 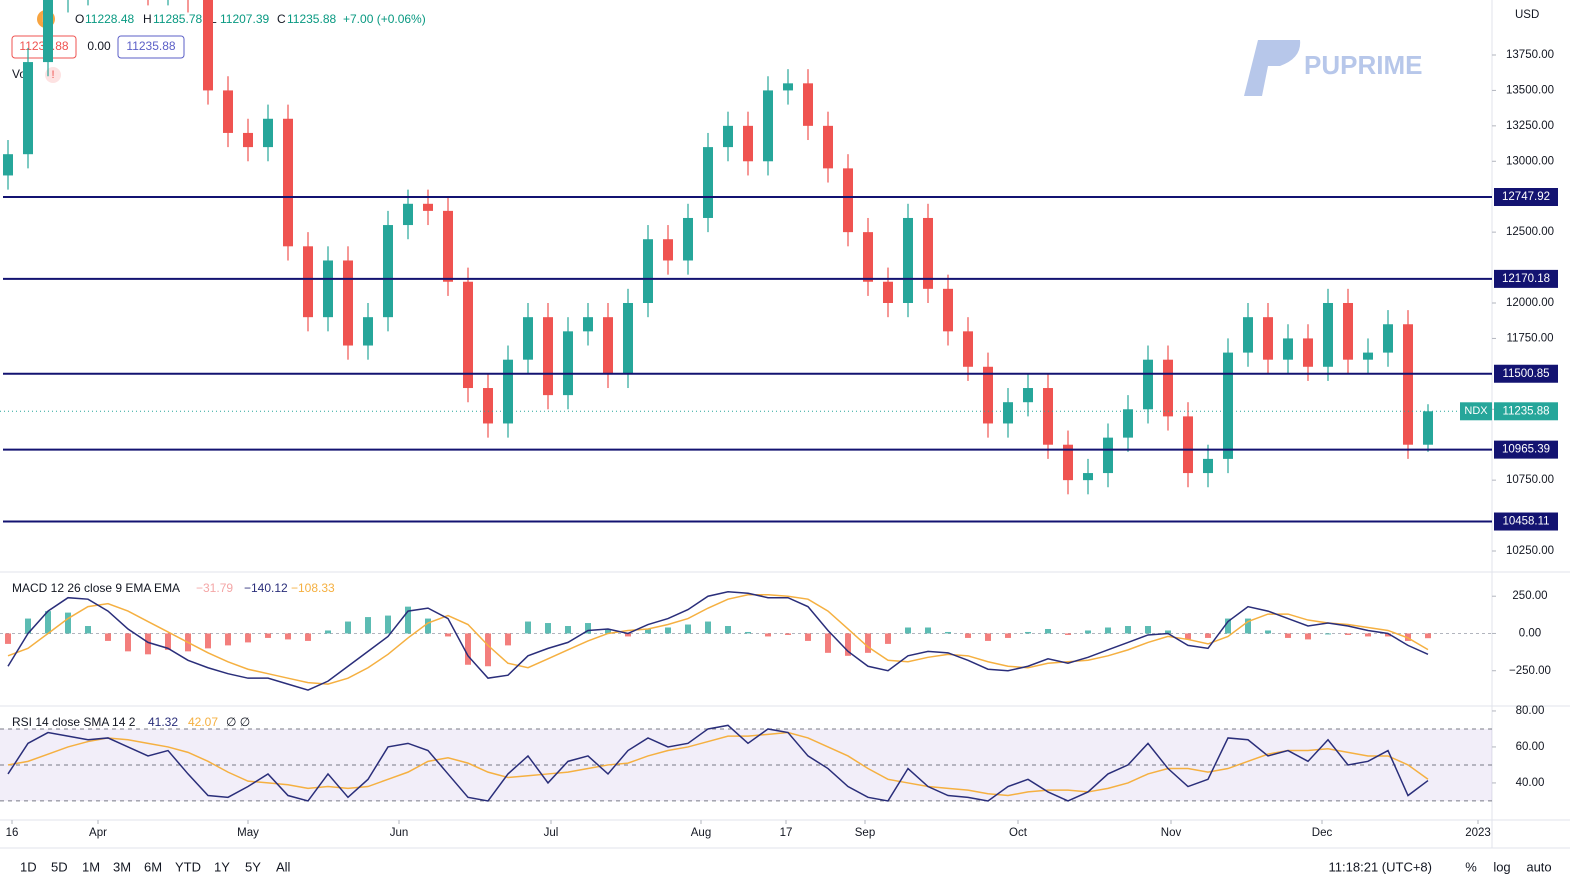 I want to click on indicator-title: RSI 14 close SMA 14 2, so click(x=74, y=722).